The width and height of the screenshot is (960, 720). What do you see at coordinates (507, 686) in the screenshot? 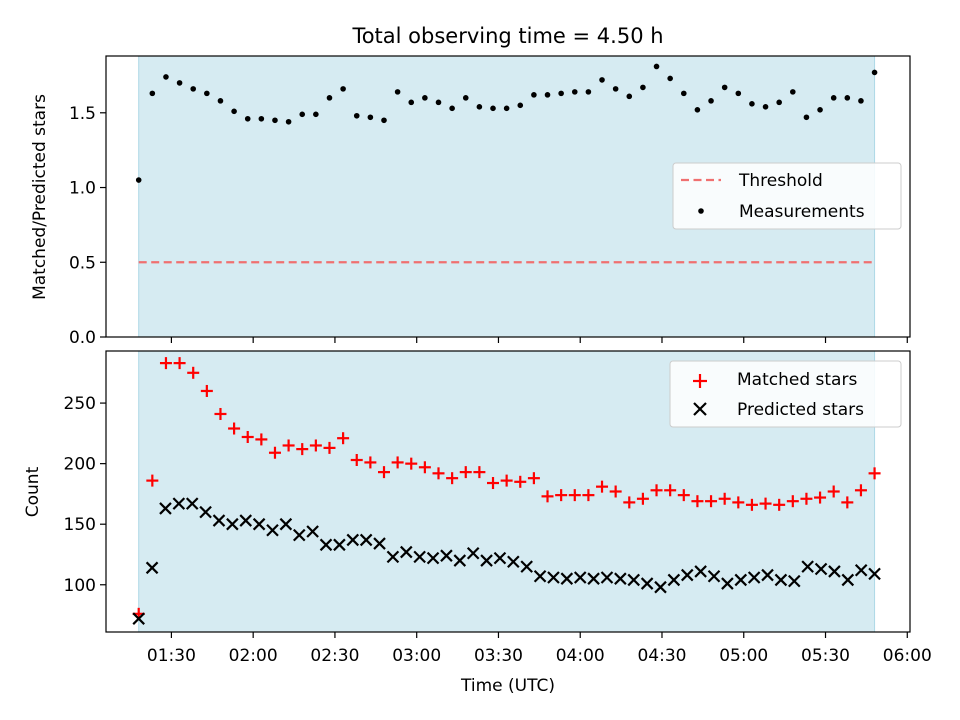
I see `bottom-x-axis-label: Time (UTC)` at bounding box center [507, 686].